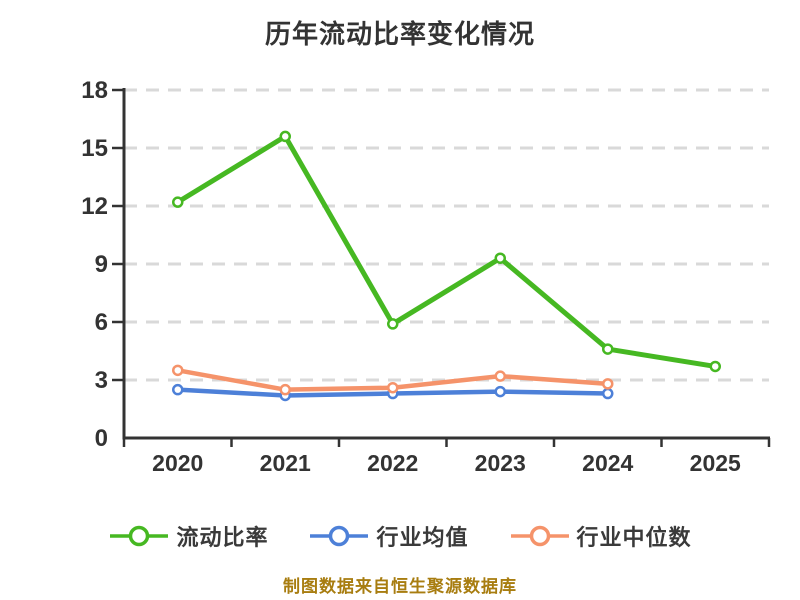 Image resolution: width=800 pixels, height=600 pixels. What do you see at coordinates (399, 34) in the screenshot?
I see `chart-title: 历年流动比率变化情况` at bounding box center [399, 34].